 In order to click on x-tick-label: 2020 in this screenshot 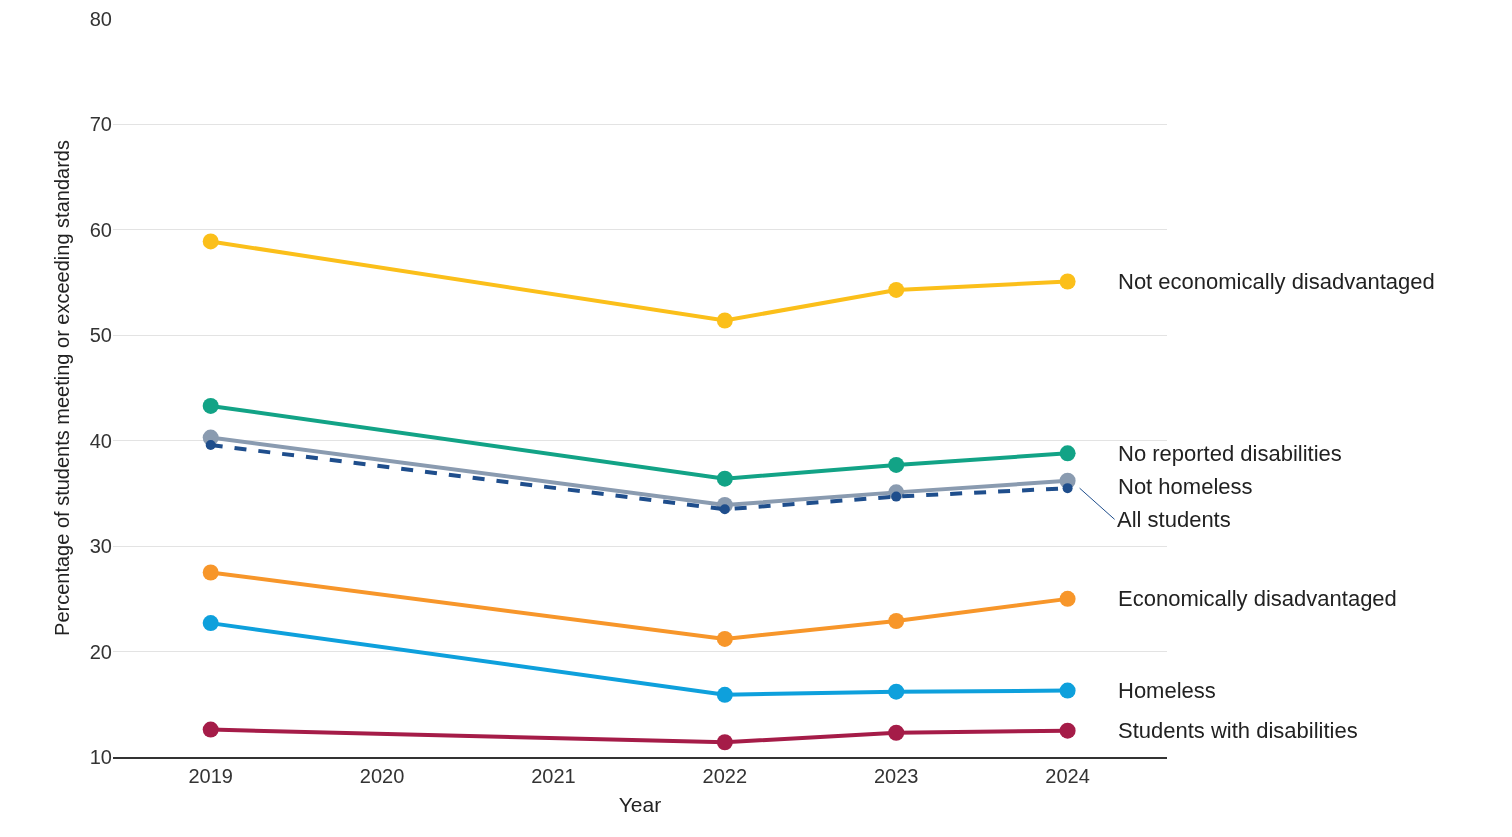, I will do `click(382, 775)`.